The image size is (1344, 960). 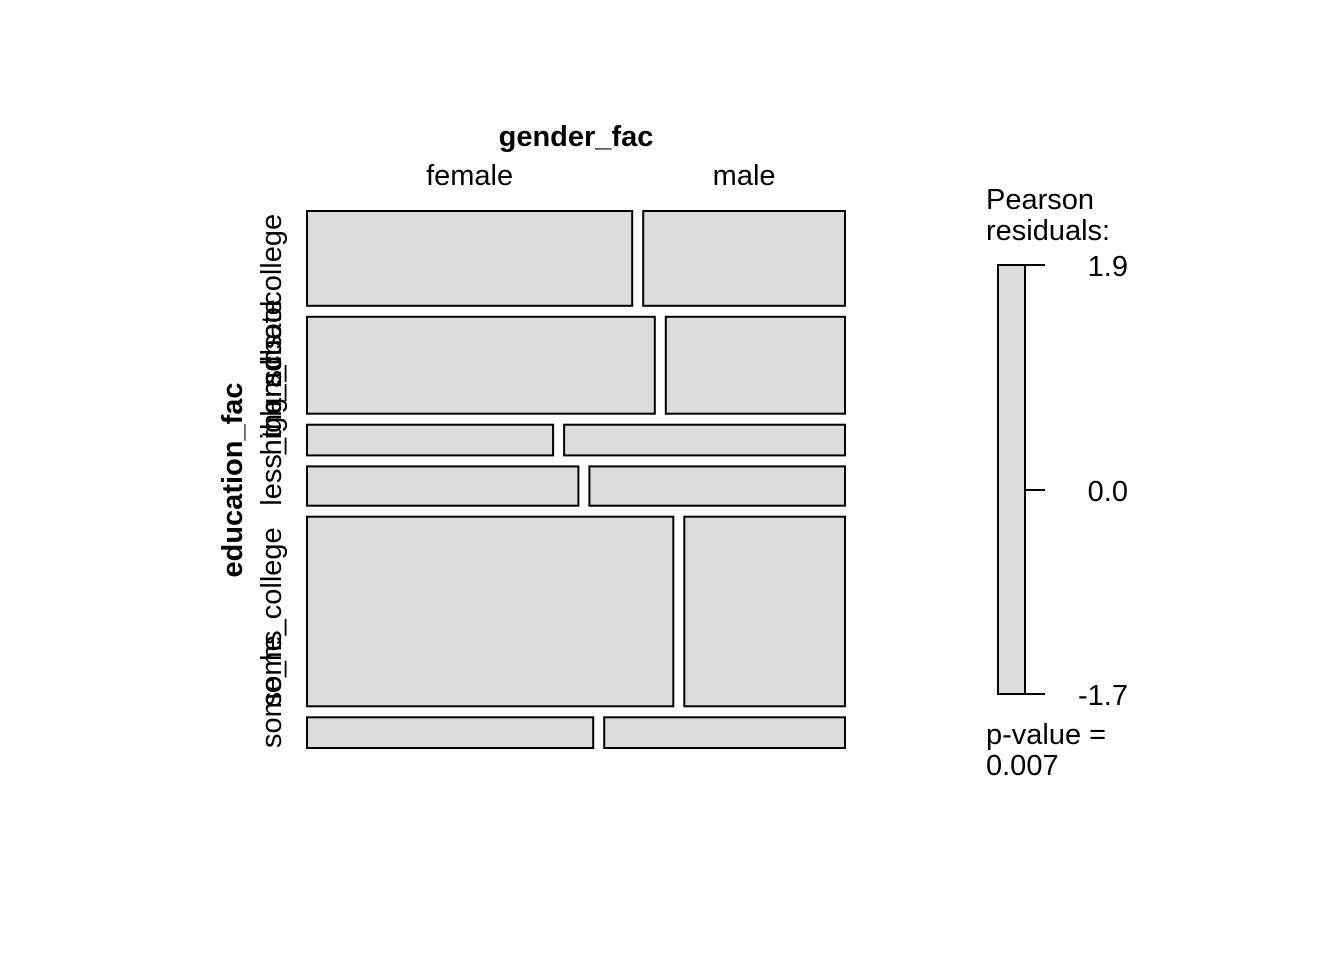 I want to click on tile-college-male, so click(x=744, y=258).